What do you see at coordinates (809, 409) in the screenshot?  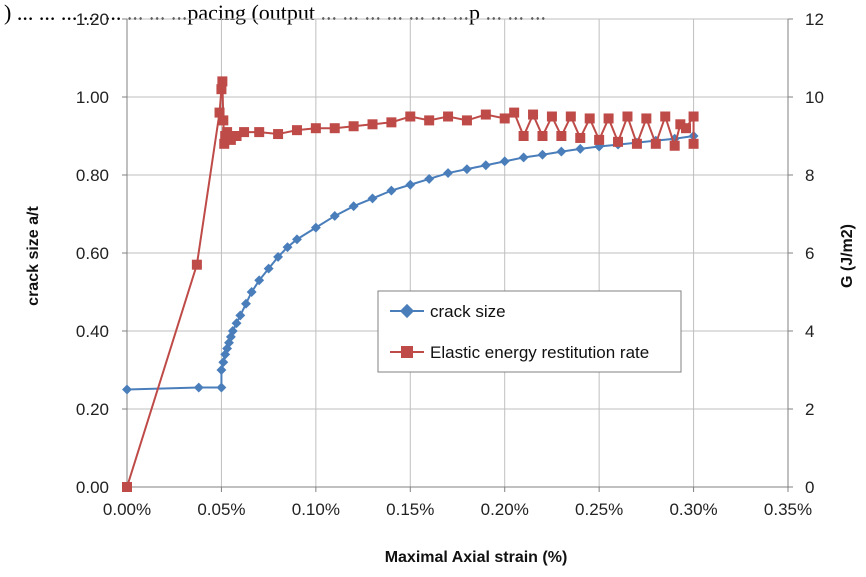 I see `y-right-tick-label: 2` at bounding box center [809, 409].